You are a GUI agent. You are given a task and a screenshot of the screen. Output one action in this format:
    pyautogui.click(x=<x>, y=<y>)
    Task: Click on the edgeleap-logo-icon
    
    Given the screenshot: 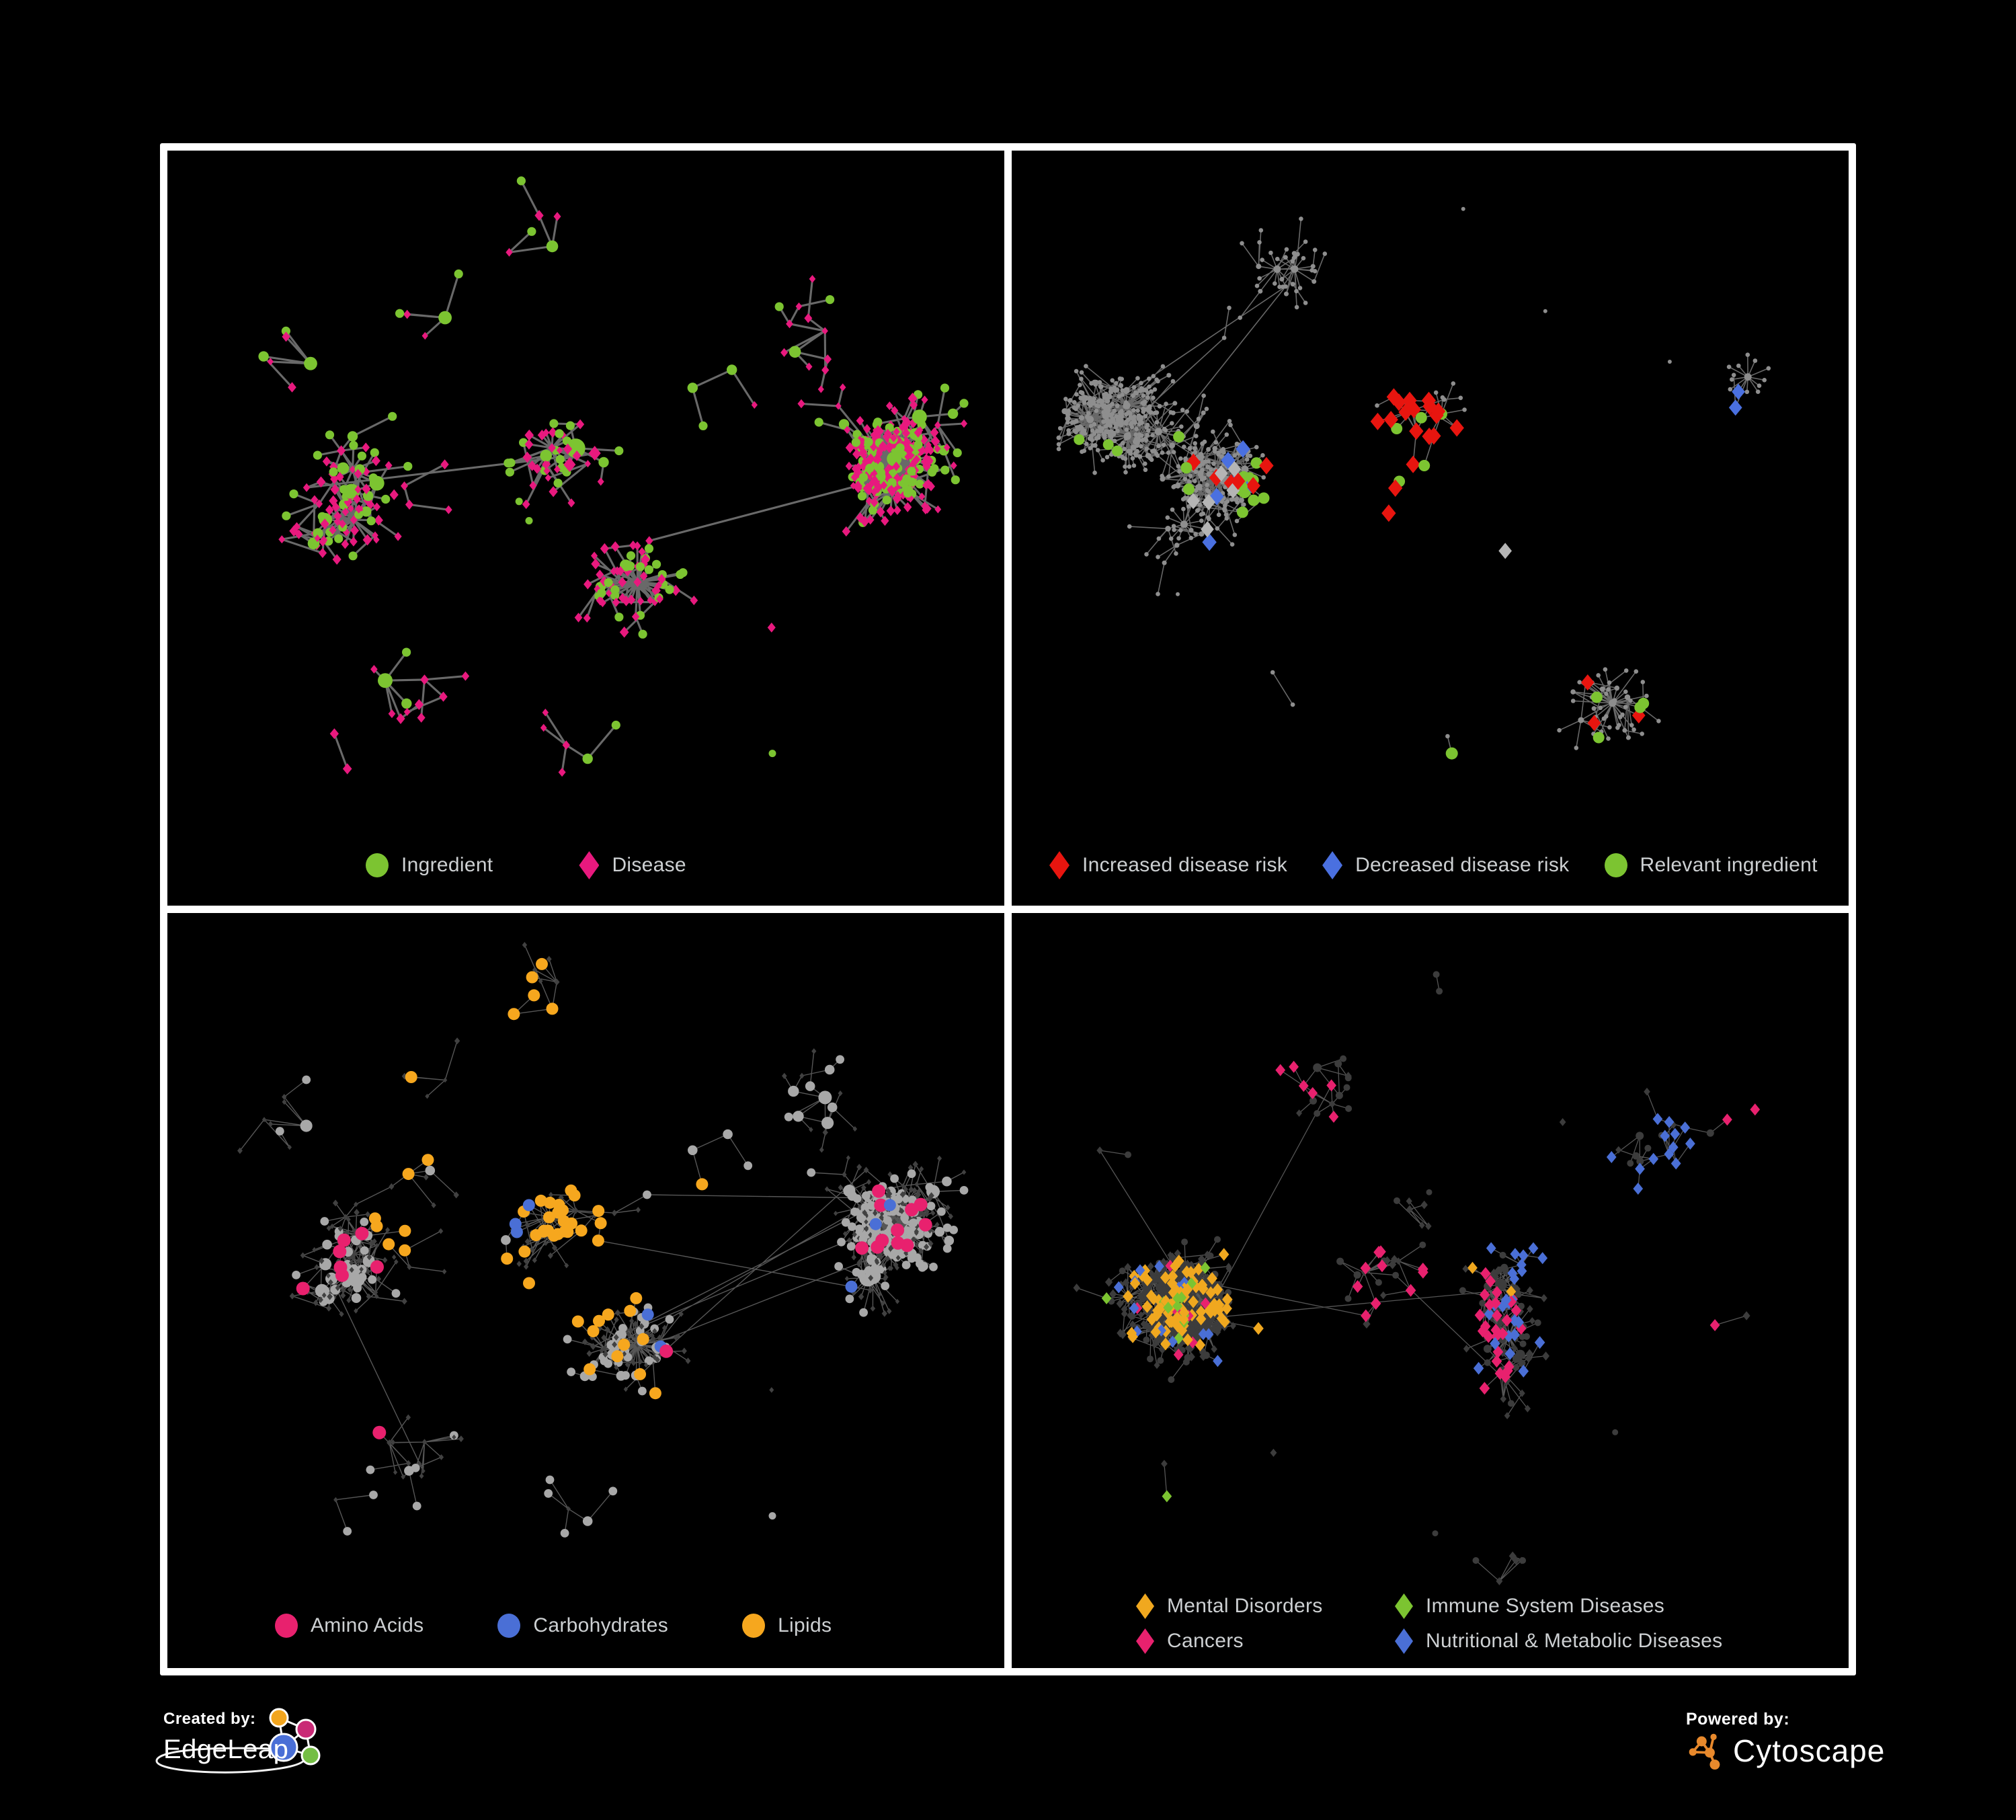 What is the action you would take?
    pyautogui.click(x=238, y=1741)
    